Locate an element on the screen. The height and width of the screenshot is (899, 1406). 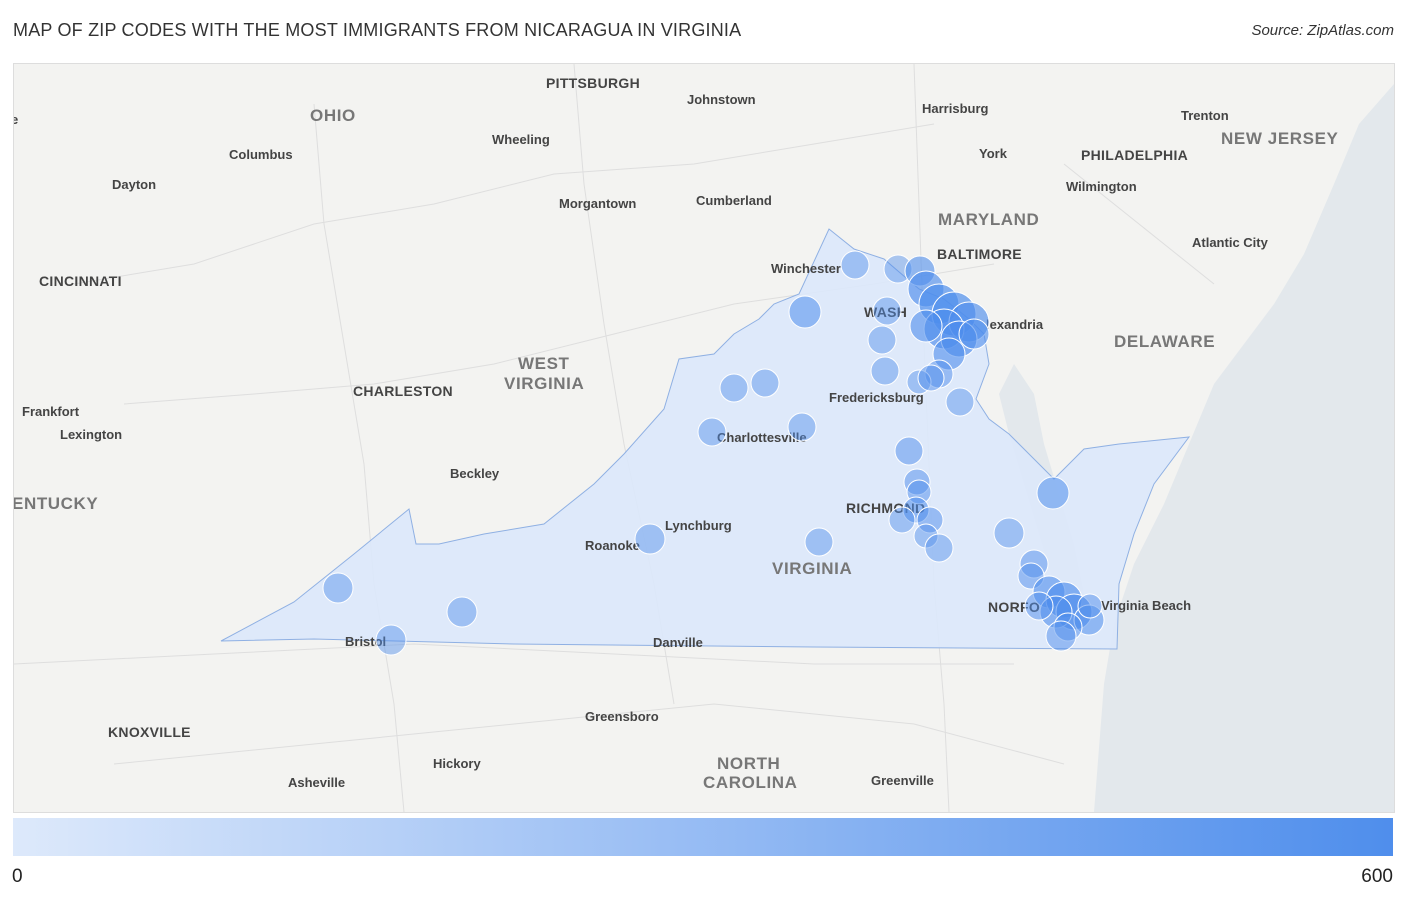
city-label: WASH is located at coordinates (885, 312).